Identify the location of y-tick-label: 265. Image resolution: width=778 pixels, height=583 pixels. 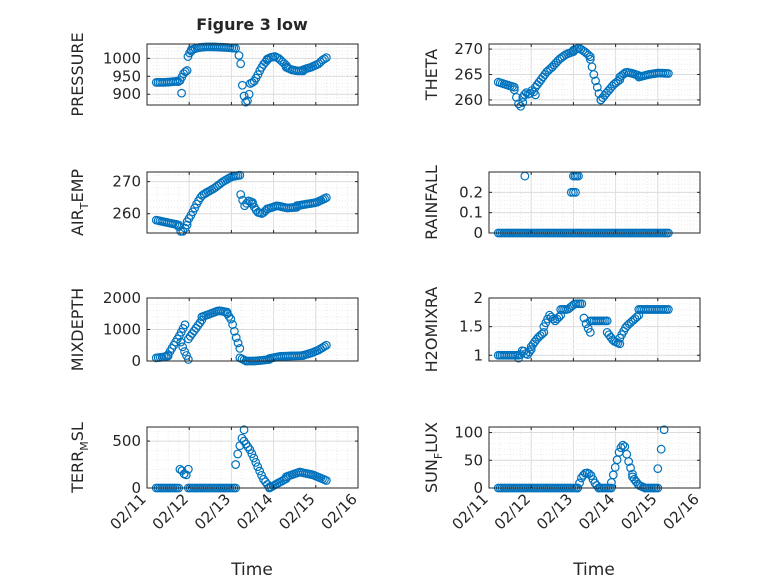
(468, 75).